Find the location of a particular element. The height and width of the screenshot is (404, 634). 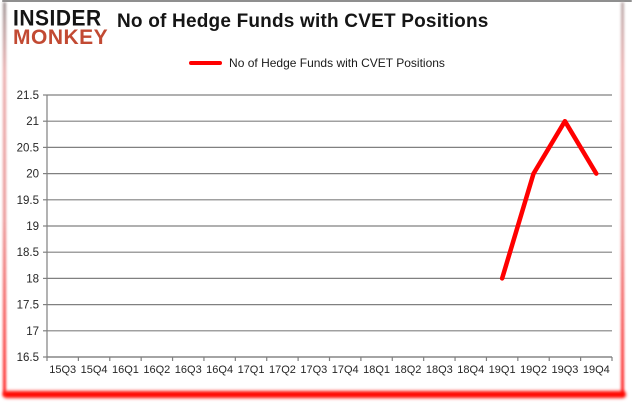

legend: No of Hedge Funds with CVET Positions is located at coordinates (317, 63).